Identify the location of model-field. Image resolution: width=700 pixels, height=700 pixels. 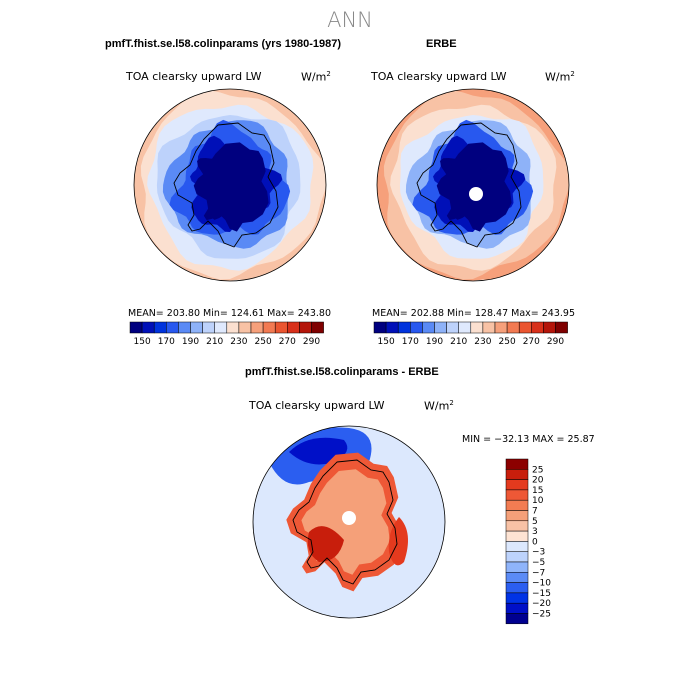
(230, 185).